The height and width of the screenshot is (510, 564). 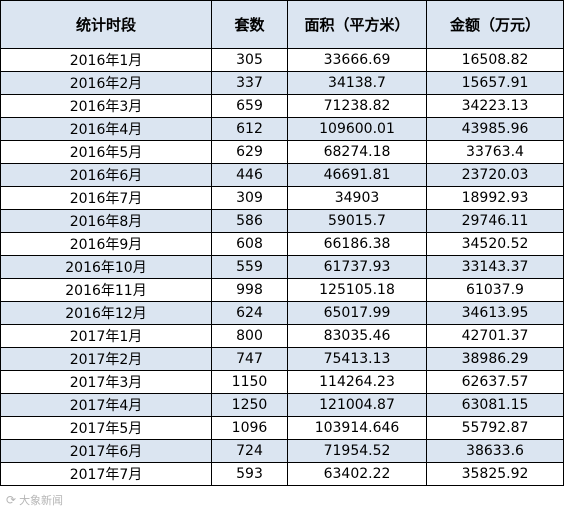 I want to click on table-row: 2016年3月 659 71238.82 34223.13, so click(x=282, y=106).